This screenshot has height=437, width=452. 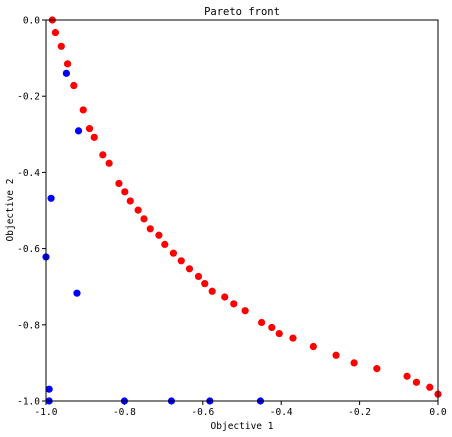 What do you see at coordinates (281, 412) in the screenshot?
I see `x-tick-label: -0.4` at bounding box center [281, 412].